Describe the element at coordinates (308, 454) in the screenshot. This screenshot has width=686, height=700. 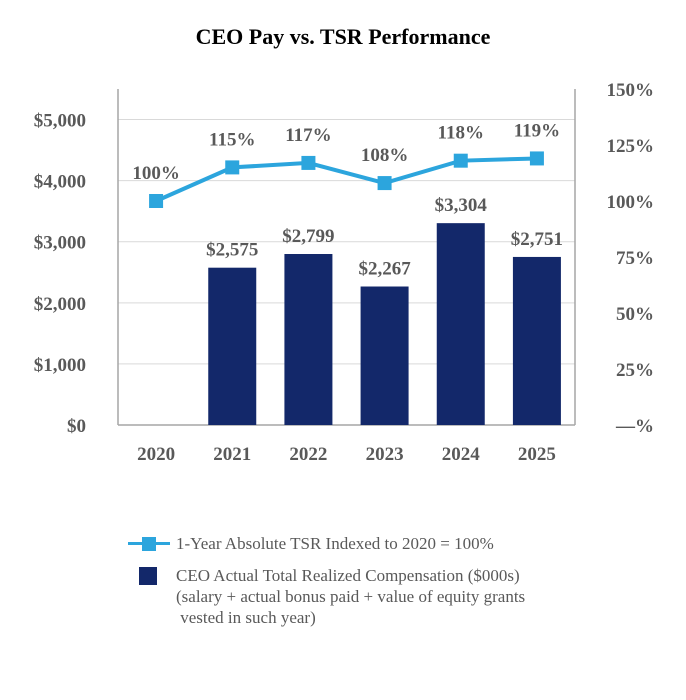
I see `x-tick-label: 2022` at that location.